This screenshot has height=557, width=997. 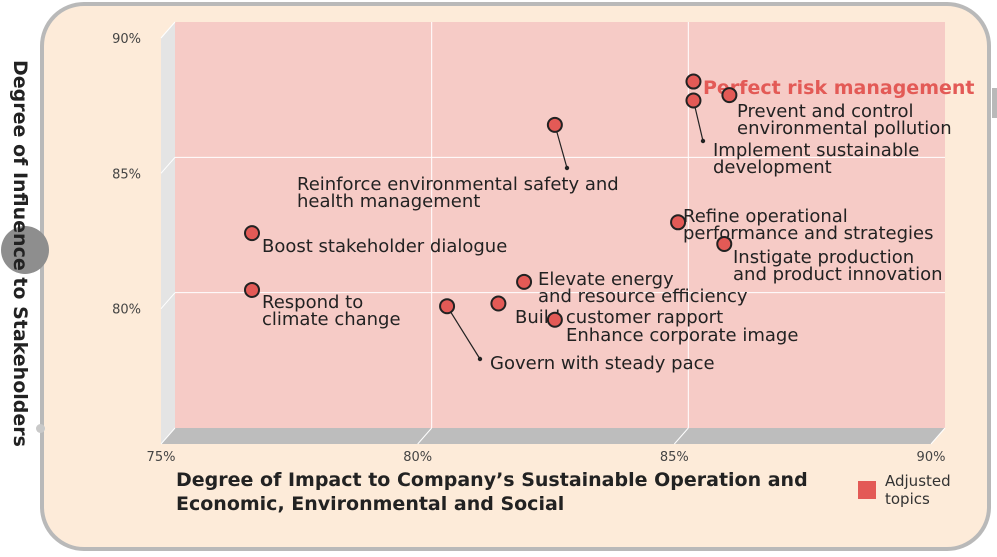 What do you see at coordinates (619, 317) in the screenshot?
I see `data-point-label: Build customer rapport` at bounding box center [619, 317].